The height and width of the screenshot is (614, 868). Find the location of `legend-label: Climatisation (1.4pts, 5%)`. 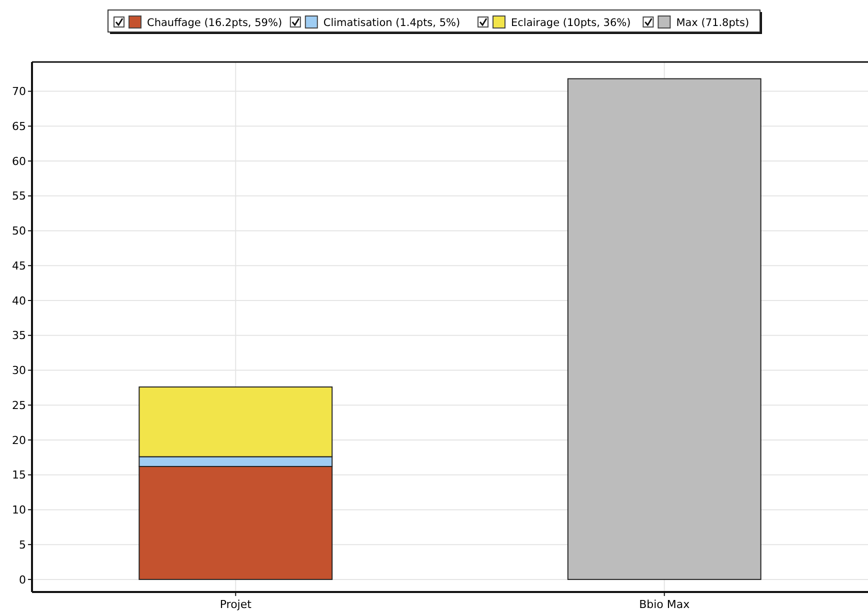

legend-label: Climatisation (1.4pts, 5%) is located at coordinates (391, 23).